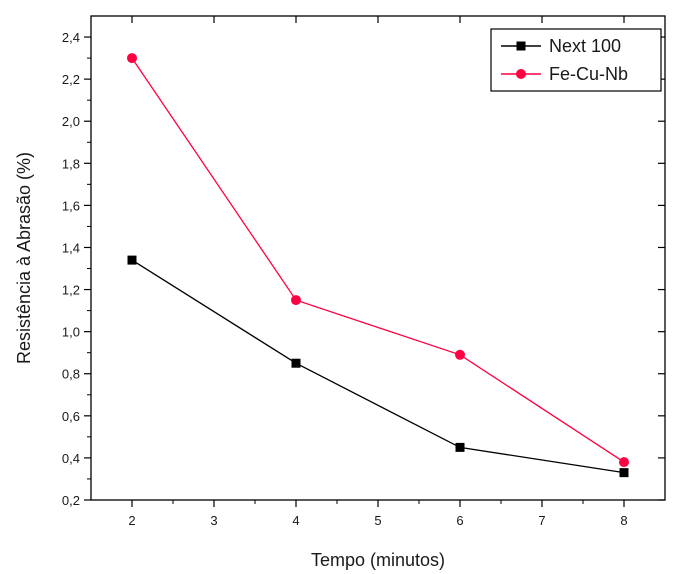 The height and width of the screenshot is (574, 683). Describe the element at coordinates (71, 290) in the screenshot. I see `y-tick-label: 1,2` at that location.